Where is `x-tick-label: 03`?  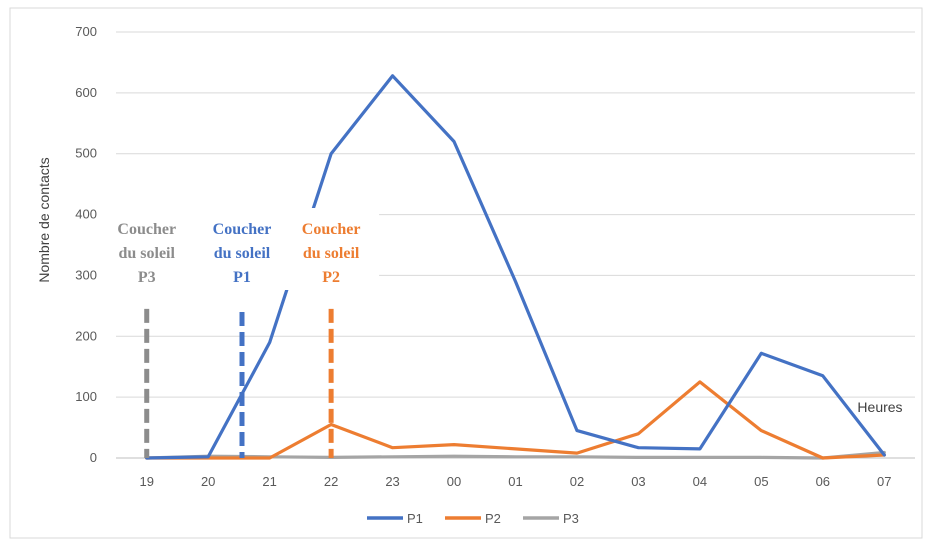 x-tick-label: 03 is located at coordinates (638, 481).